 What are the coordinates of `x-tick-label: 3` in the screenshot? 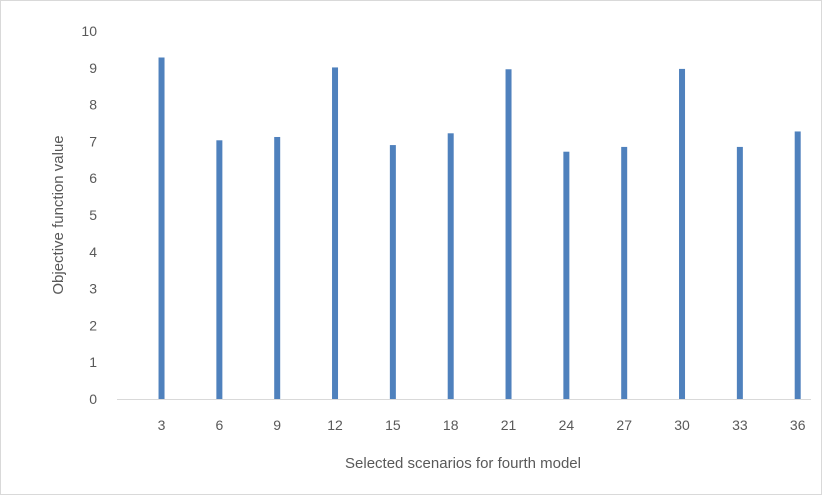 It's located at (162, 425).